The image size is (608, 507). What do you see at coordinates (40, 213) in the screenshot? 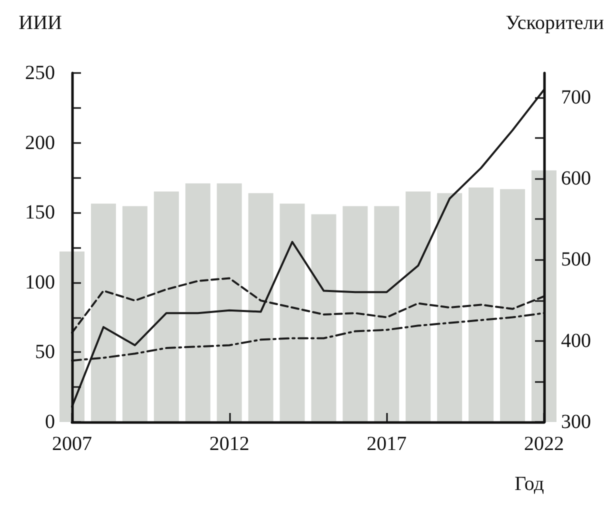
I see `y-tick-label: 150` at bounding box center [40, 213].